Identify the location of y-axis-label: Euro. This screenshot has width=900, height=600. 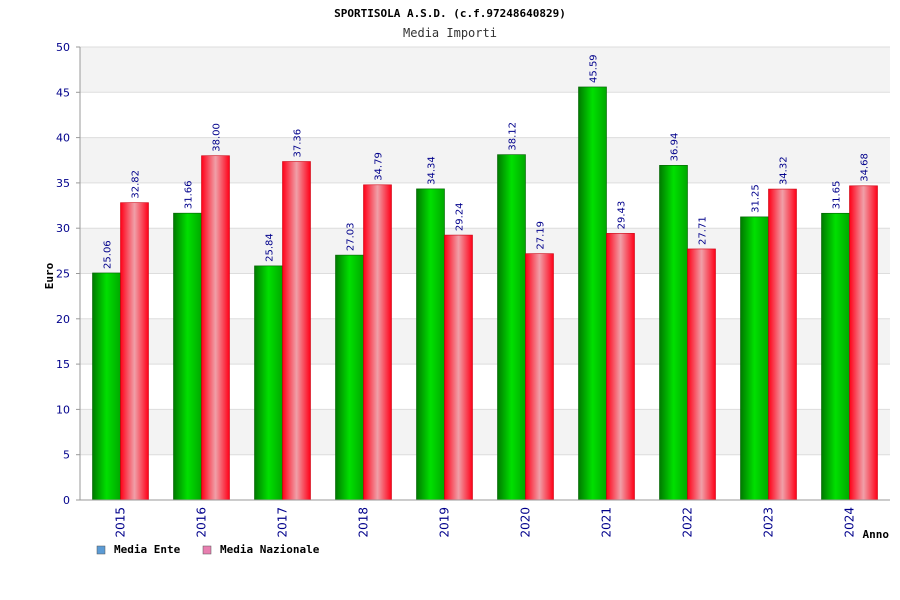
(49, 275).